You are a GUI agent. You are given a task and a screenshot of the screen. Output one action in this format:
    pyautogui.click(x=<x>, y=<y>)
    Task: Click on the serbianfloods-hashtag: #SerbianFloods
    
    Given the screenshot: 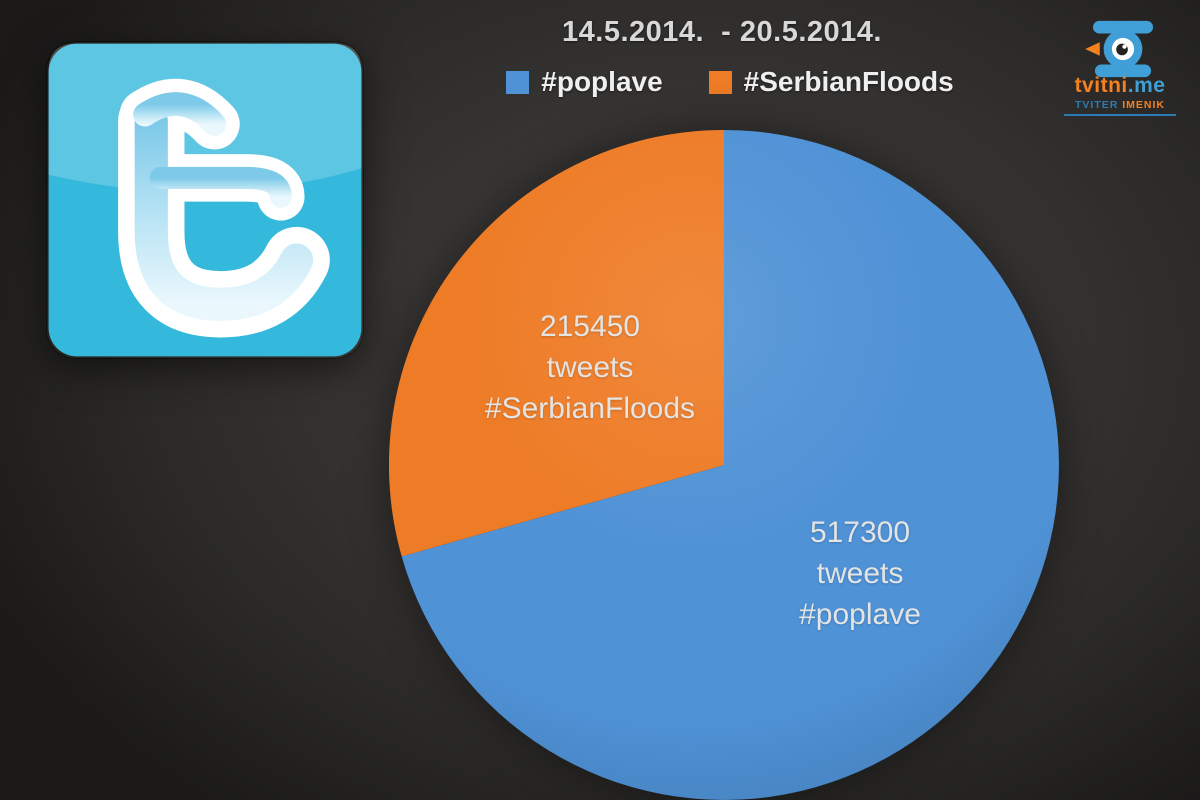 What is the action you would take?
    pyautogui.click(x=590, y=408)
    